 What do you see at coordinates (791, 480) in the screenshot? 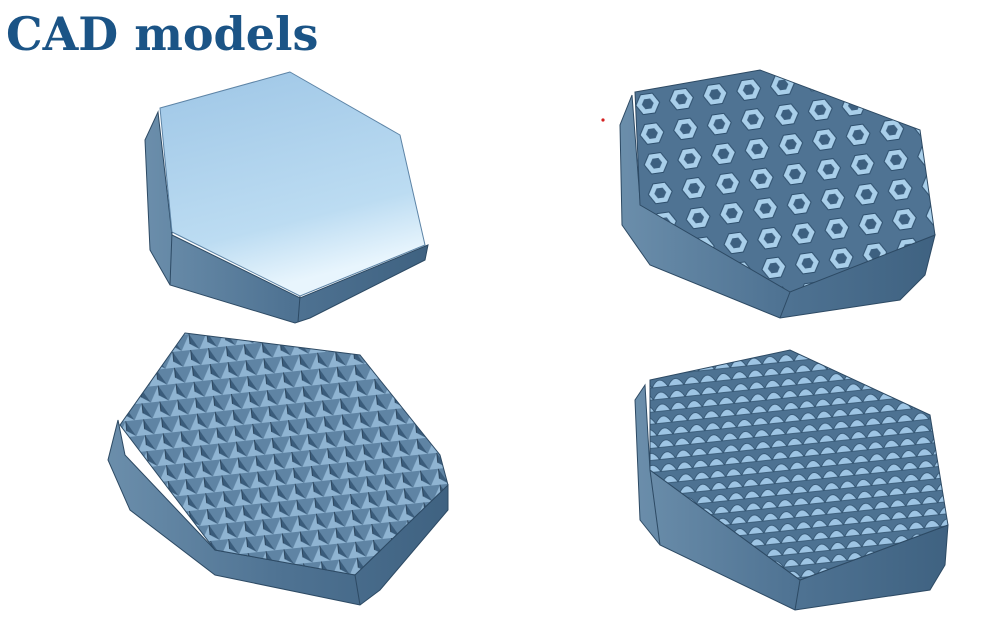
I see `cad-model-scales` at bounding box center [791, 480].